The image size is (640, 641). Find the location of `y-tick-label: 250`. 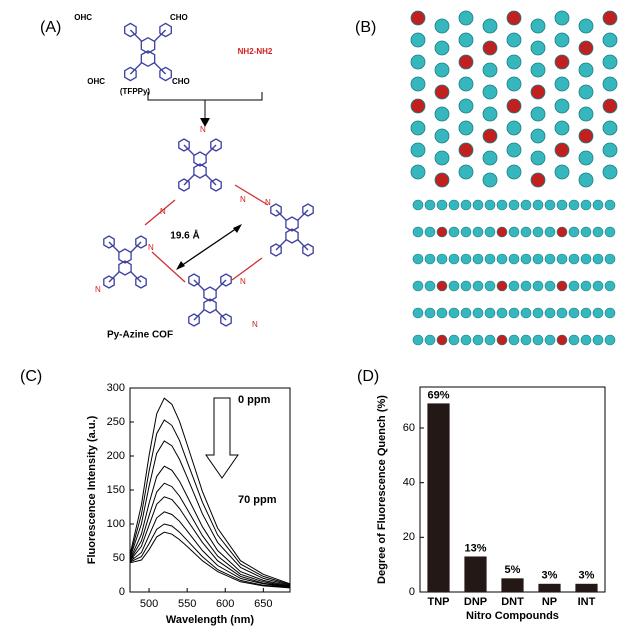

y-tick-label: 250 is located at coordinates (116, 422).